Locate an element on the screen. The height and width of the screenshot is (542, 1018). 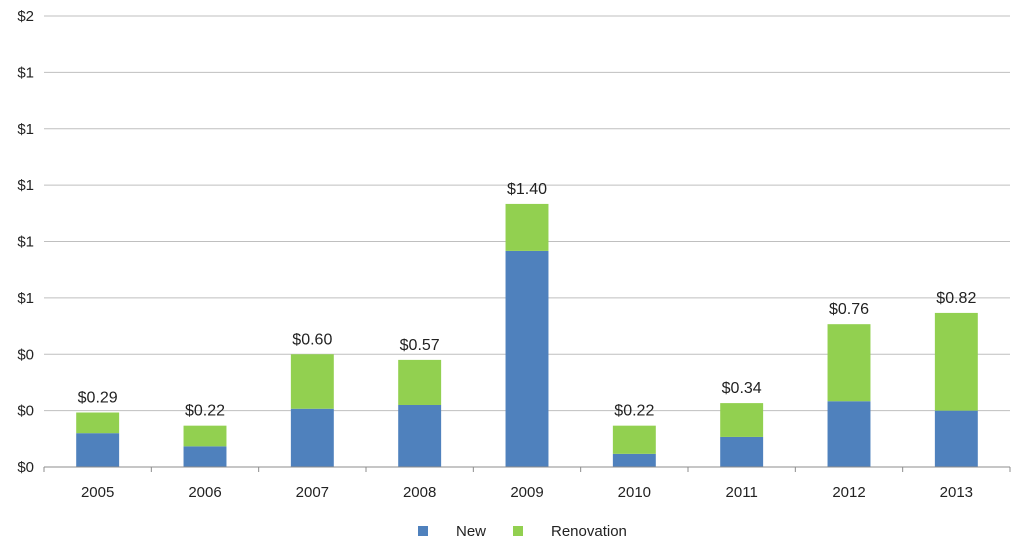
total-label-2010: $0.22 is located at coordinates (634, 411).